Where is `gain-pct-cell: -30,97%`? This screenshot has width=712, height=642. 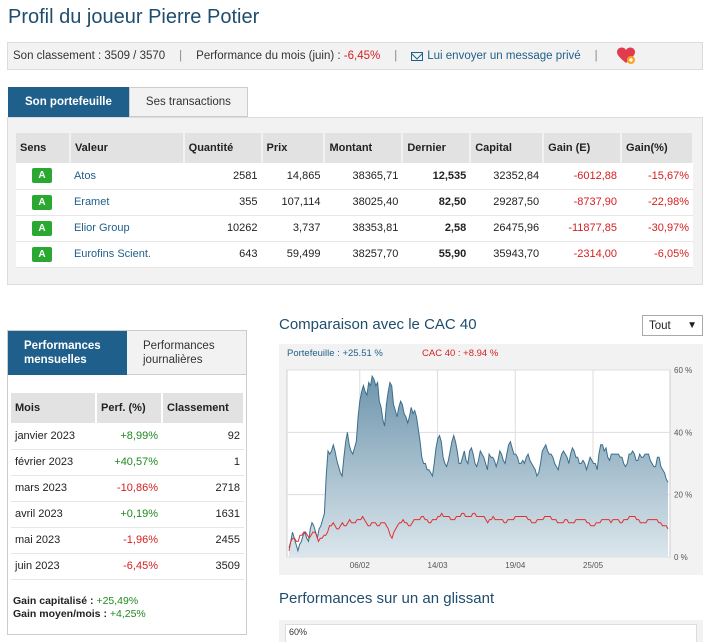 gain-pct-cell: -30,97% is located at coordinates (657, 228).